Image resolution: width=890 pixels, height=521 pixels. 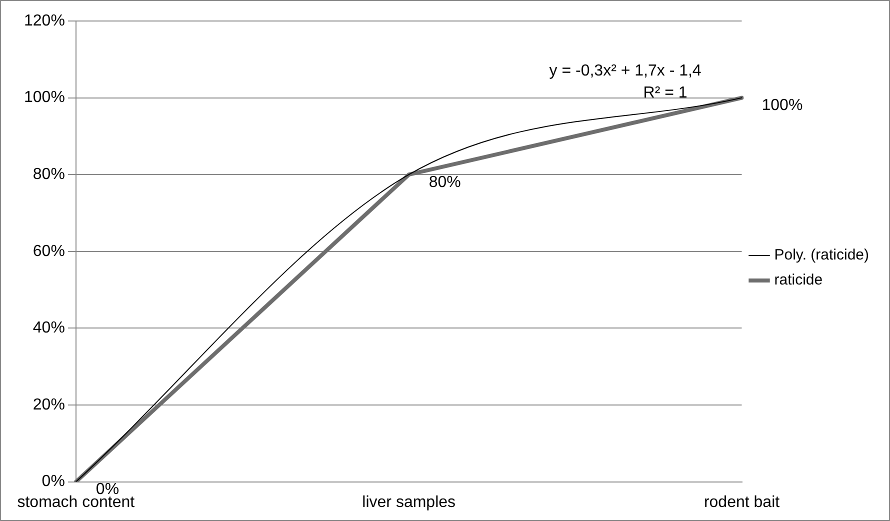 I want to click on annotation: R² = 1, so click(x=665, y=93).